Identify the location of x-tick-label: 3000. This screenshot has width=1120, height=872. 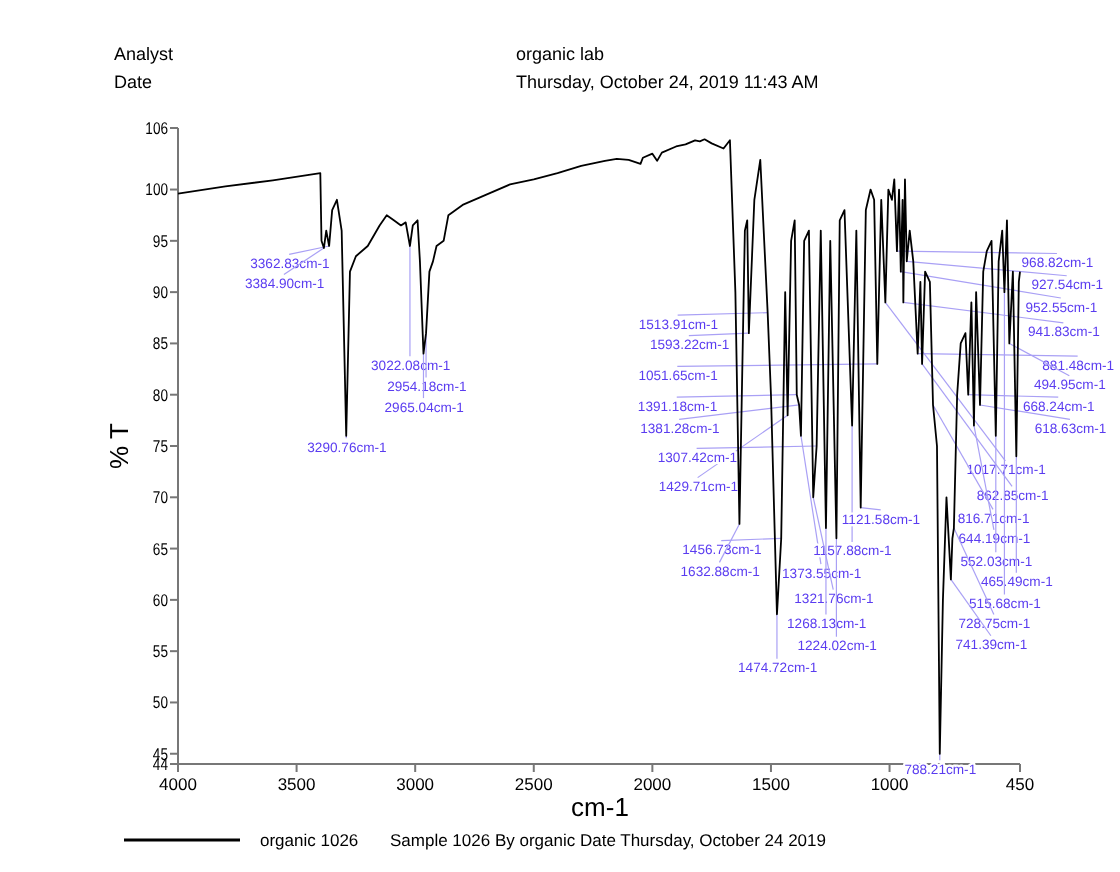
(415, 784).